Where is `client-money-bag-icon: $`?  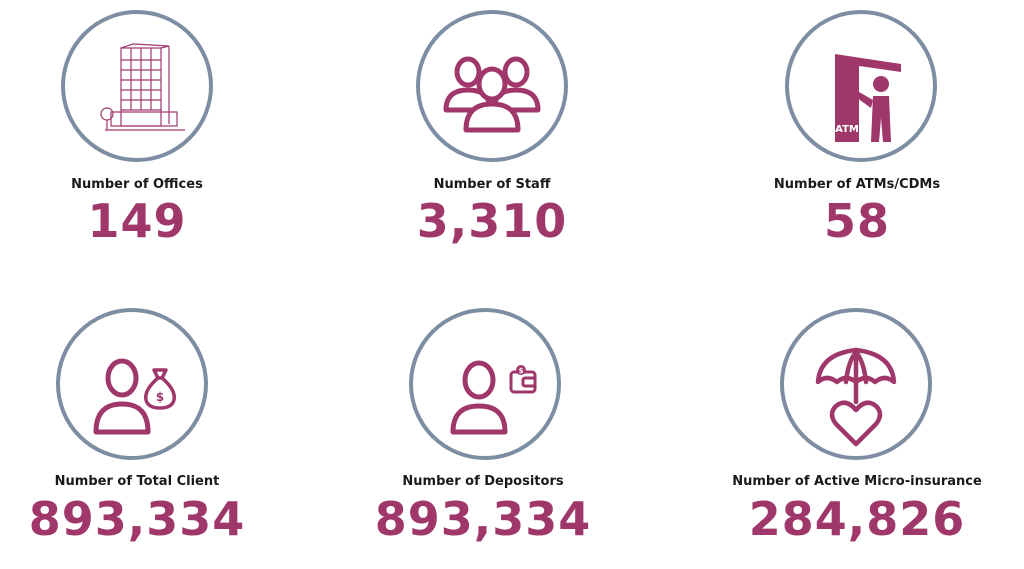
client-money-bag-icon: $ is located at coordinates (134, 396).